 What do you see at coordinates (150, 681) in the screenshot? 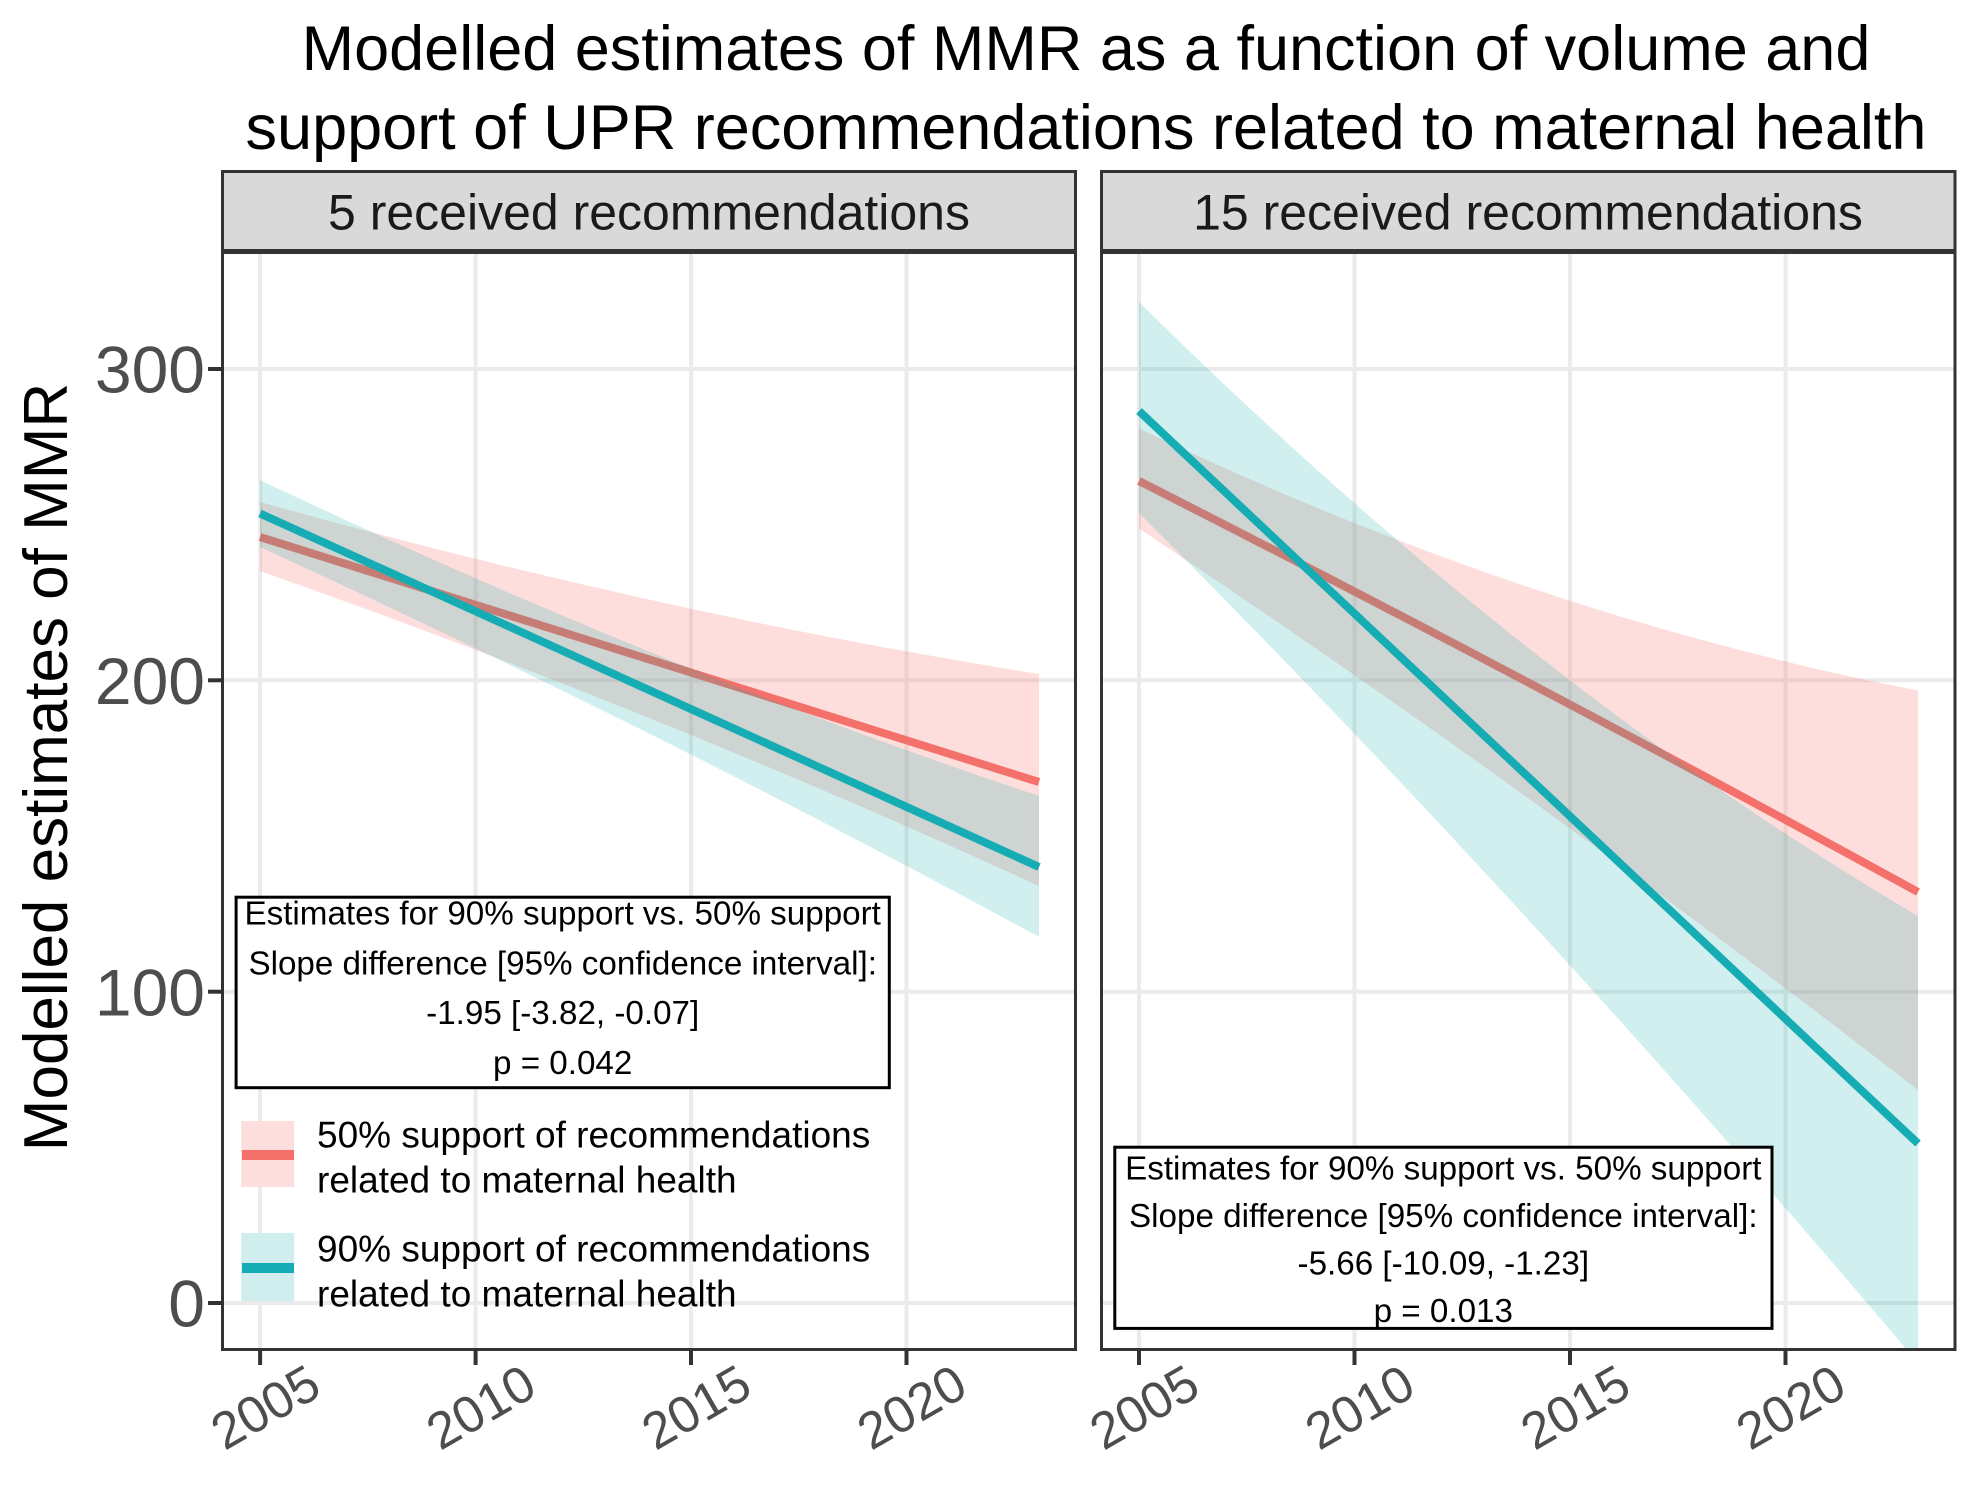
I see `svg-text: 200` at bounding box center [150, 681].